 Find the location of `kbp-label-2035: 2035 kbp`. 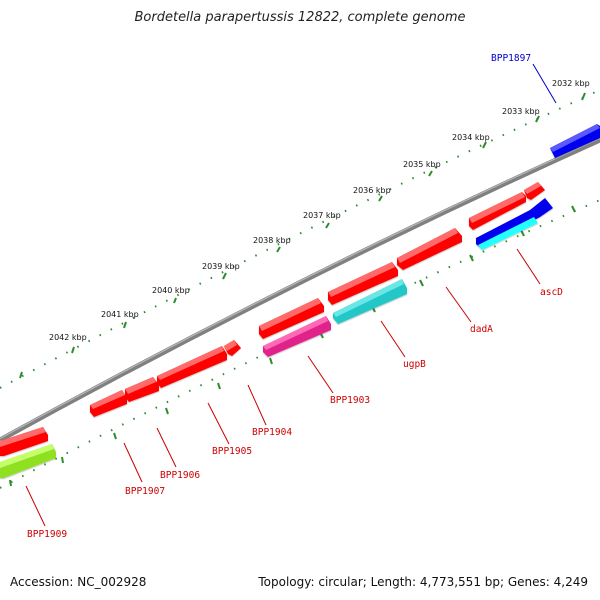

kbp-label-2035: 2035 kbp is located at coordinates (422, 164).